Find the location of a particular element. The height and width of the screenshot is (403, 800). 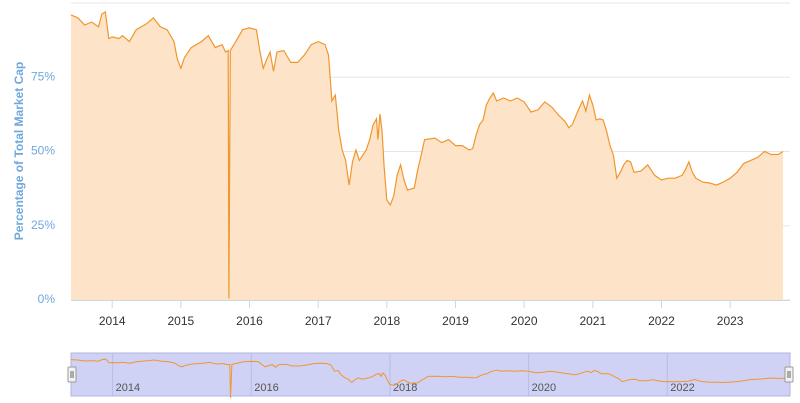

y-tick-label: 50% is located at coordinates (43, 151).